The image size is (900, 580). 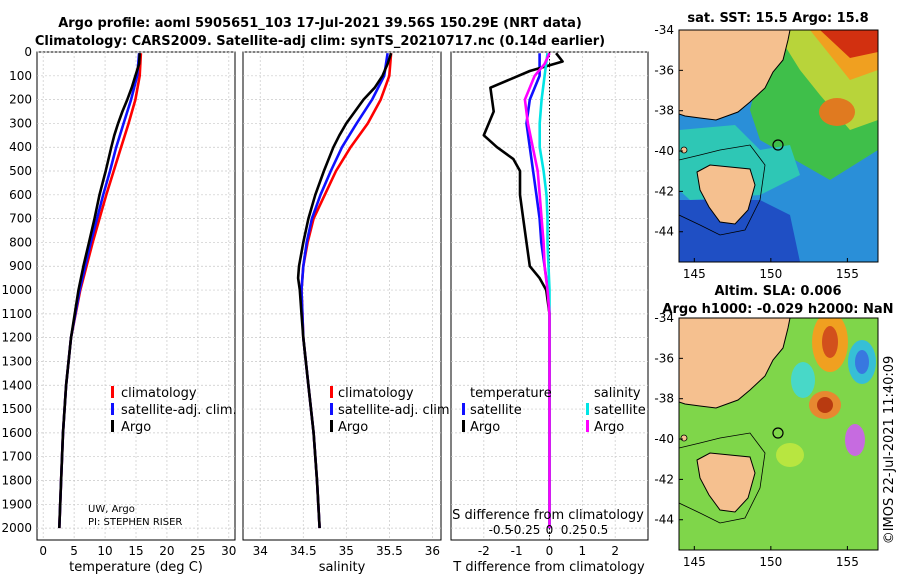 I want to click on sst-map-title: sat. SST: 15.5 Argo: 15.8, so click(x=777, y=18).